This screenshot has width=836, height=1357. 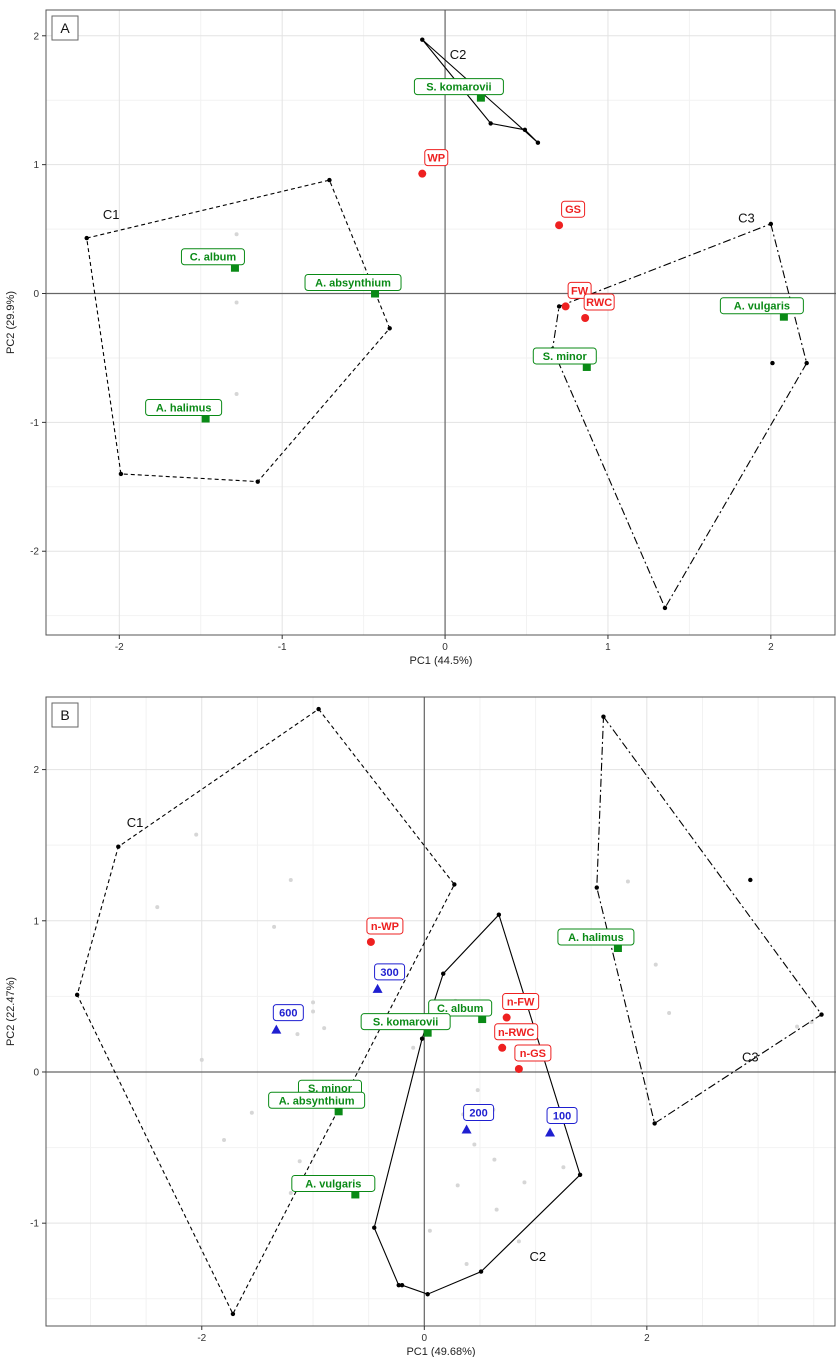 What do you see at coordinates (184, 409) in the screenshot?
I see `species-label-text: A. halimus` at bounding box center [184, 409].